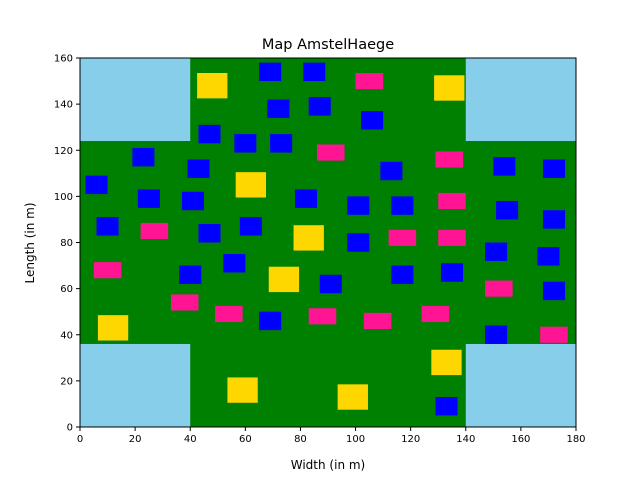  What do you see at coordinates (465, 439) in the screenshot?
I see `x-tick-label: 140` at bounding box center [465, 439].